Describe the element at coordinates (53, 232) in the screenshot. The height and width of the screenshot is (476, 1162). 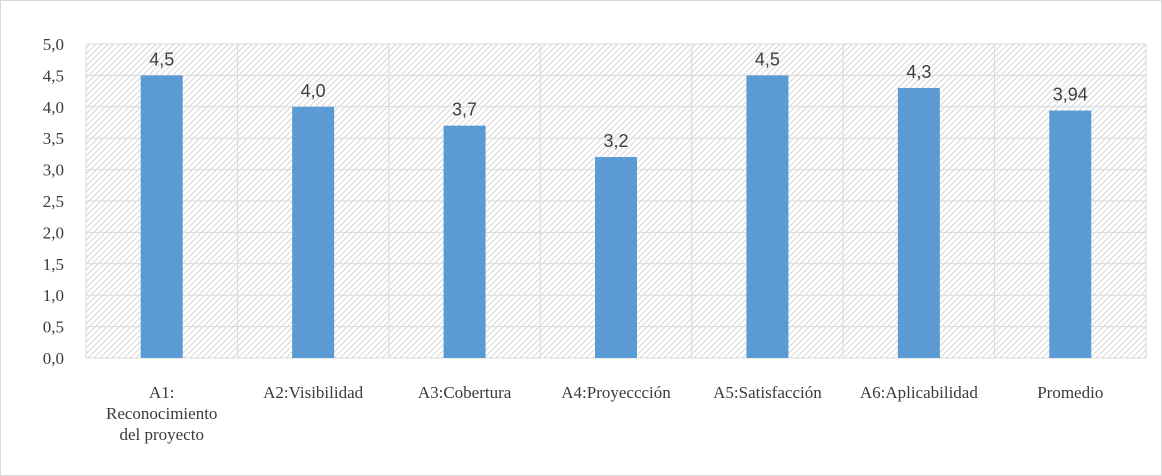
I see `y-tick-label: 2,0` at that location.